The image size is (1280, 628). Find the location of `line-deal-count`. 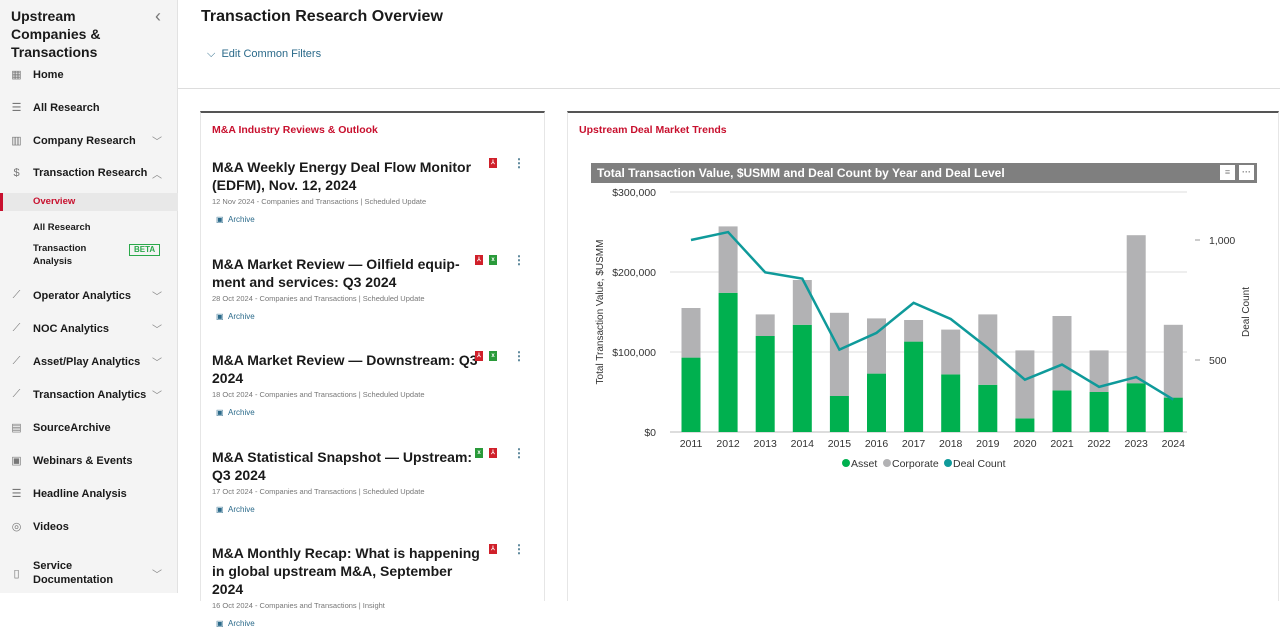

line-deal-count is located at coordinates (932, 315).